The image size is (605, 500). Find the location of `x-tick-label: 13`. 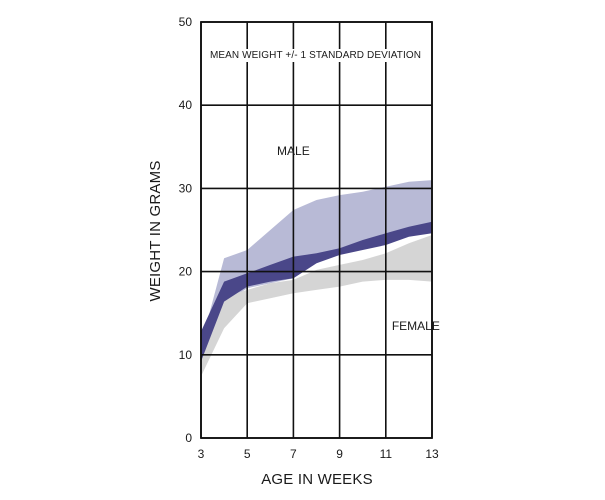

x-tick-label: 13 is located at coordinates (432, 454).